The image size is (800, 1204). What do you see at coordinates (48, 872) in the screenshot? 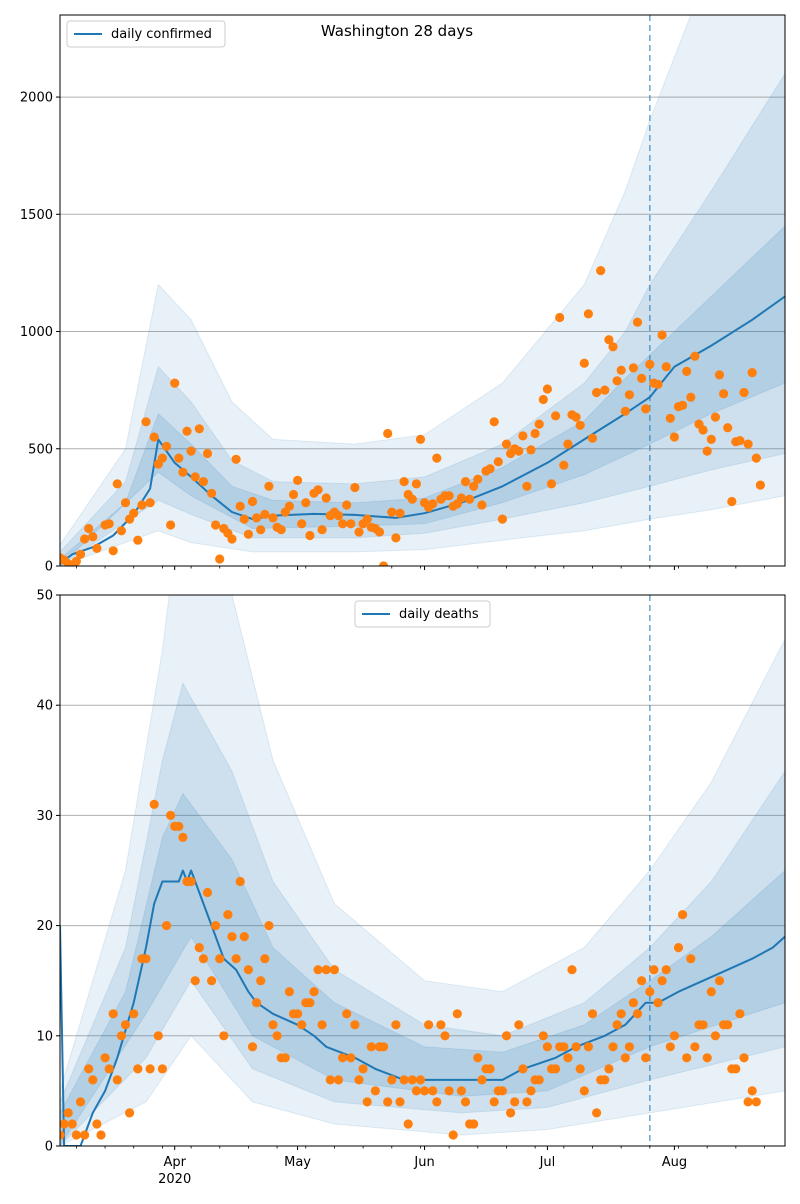
I see `deaths-y-axis: 0 10 20 30 40 50` at bounding box center [48, 872].